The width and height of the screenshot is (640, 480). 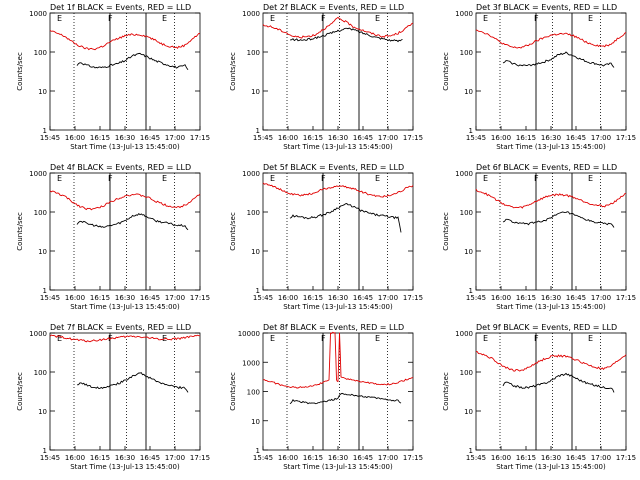 I want to click on panel-title: Det 5f BLACK = Events, RED = LLD, so click(x=333, y=167).